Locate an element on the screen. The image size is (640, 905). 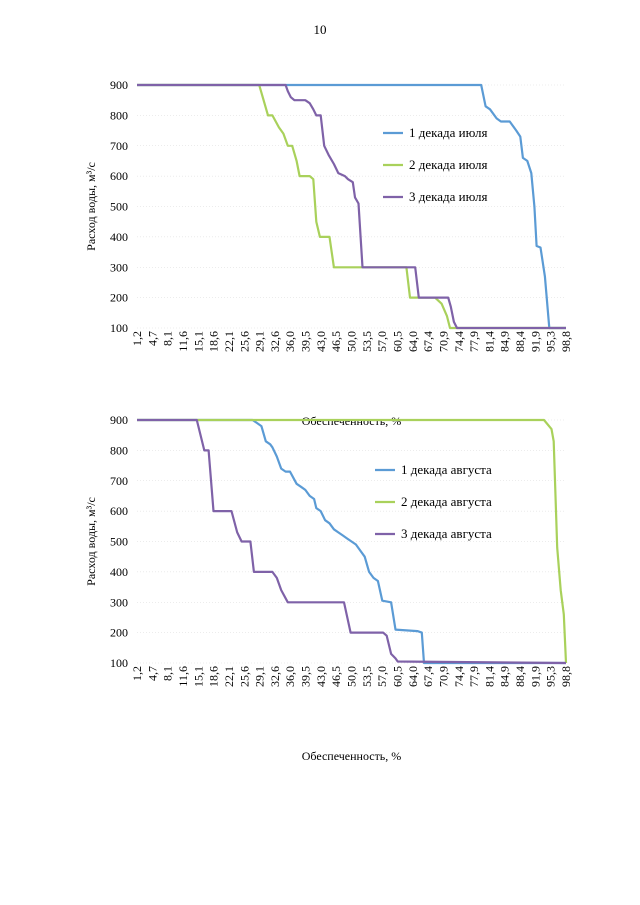
legend-label-3: 3 декада июля is located at coordinates (448, 196).